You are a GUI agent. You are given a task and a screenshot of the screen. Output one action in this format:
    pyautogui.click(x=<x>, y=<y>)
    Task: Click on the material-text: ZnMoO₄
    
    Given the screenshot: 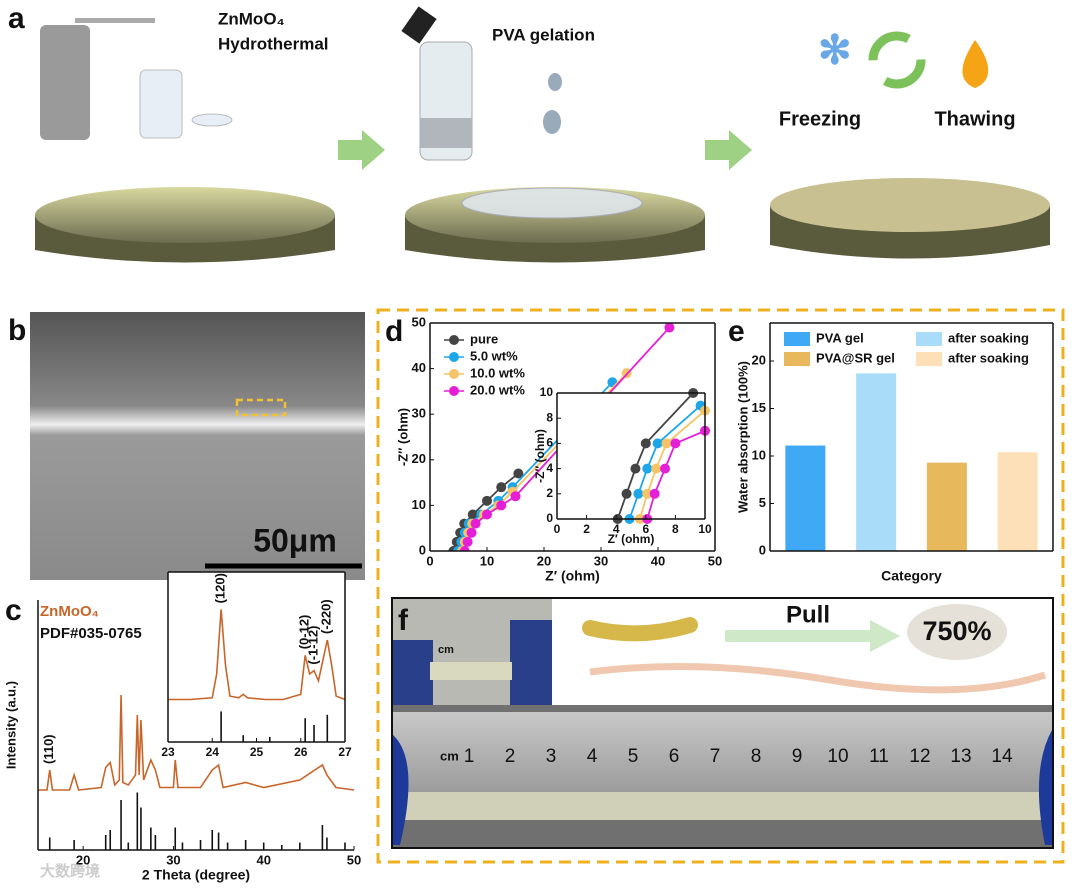 What is the action you would take?
    pyautogui.click(x=251, y=18)
    